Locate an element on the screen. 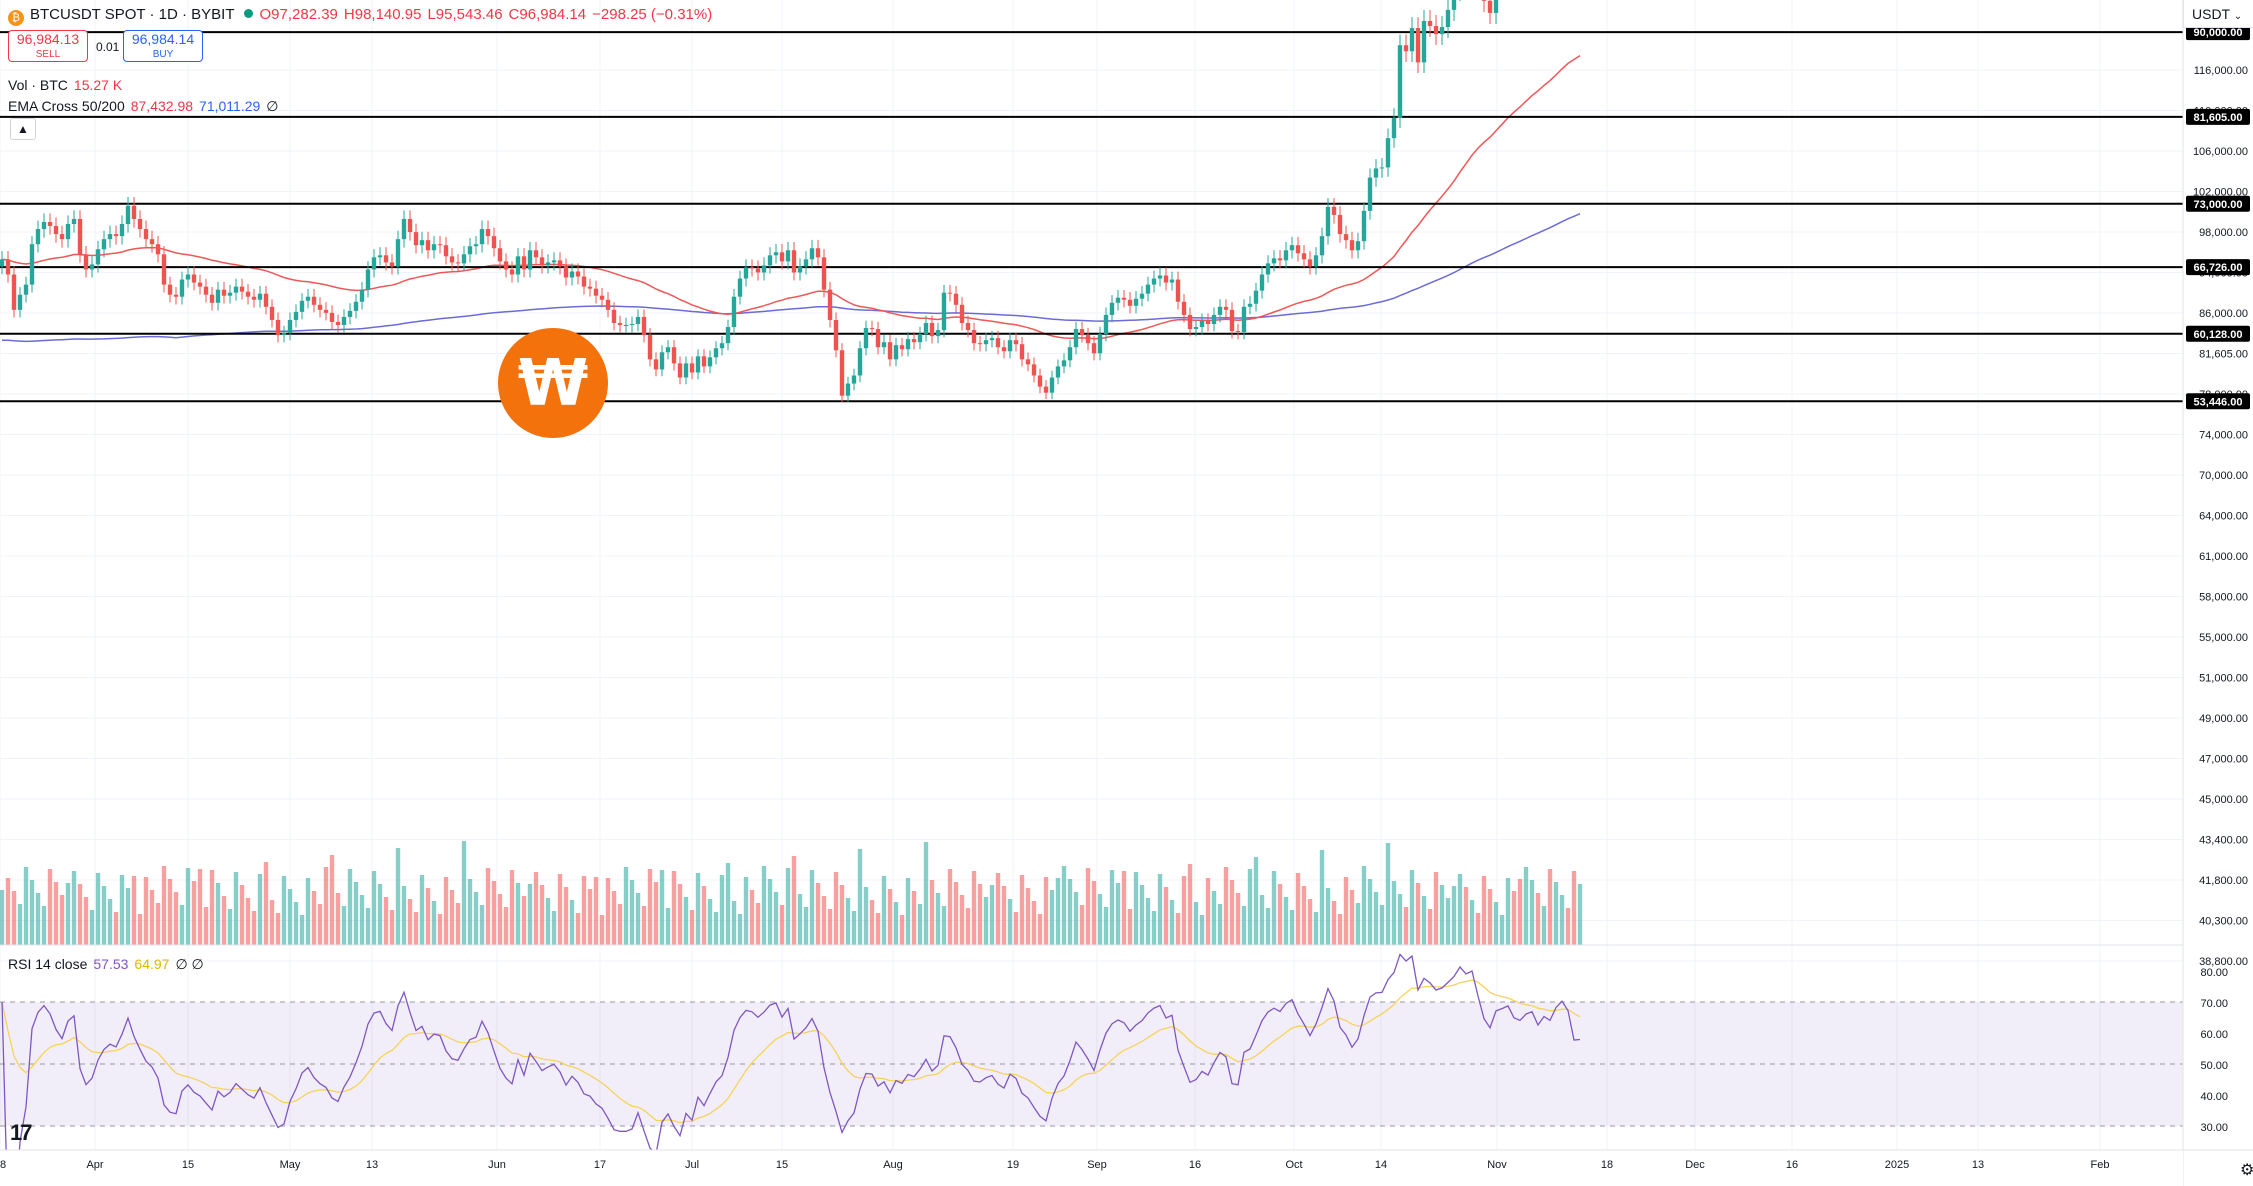  tradingview-logo: 17 is located at coordinates (21, 1132).